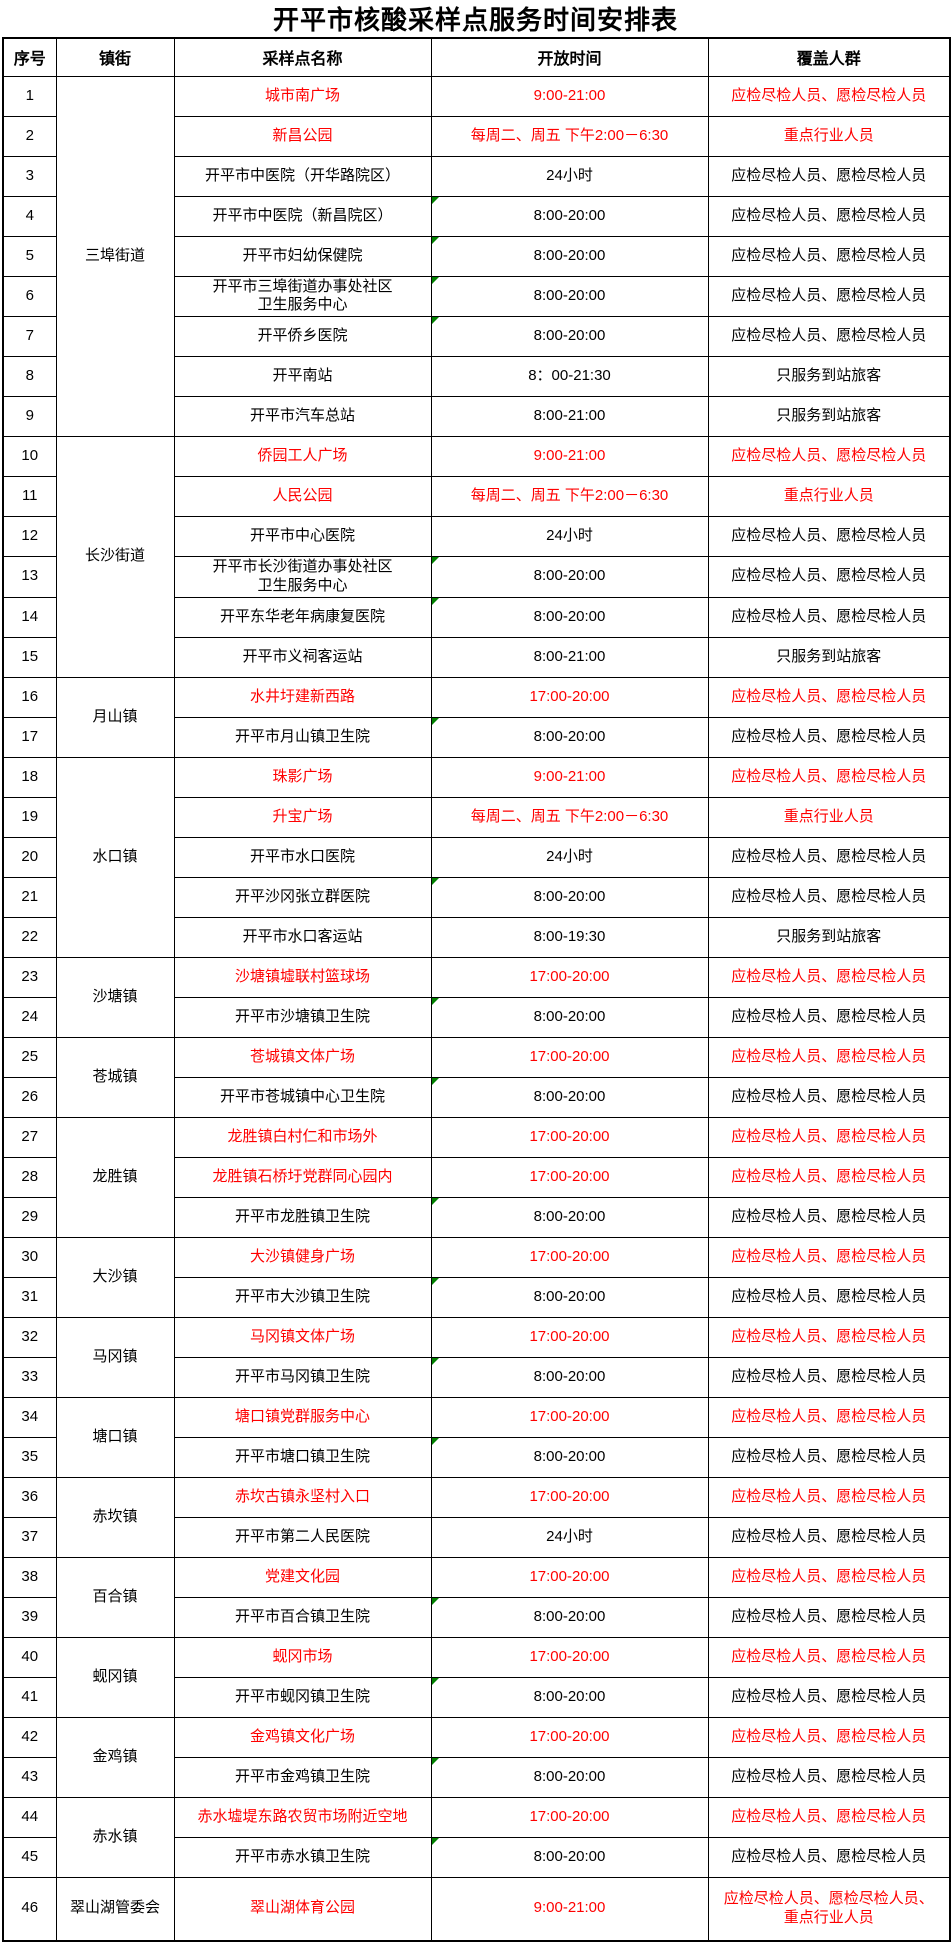  Describe the element at coordinates (302, 136) in the screenshot. I see `site-name-cell: 新昌公园` at that location.